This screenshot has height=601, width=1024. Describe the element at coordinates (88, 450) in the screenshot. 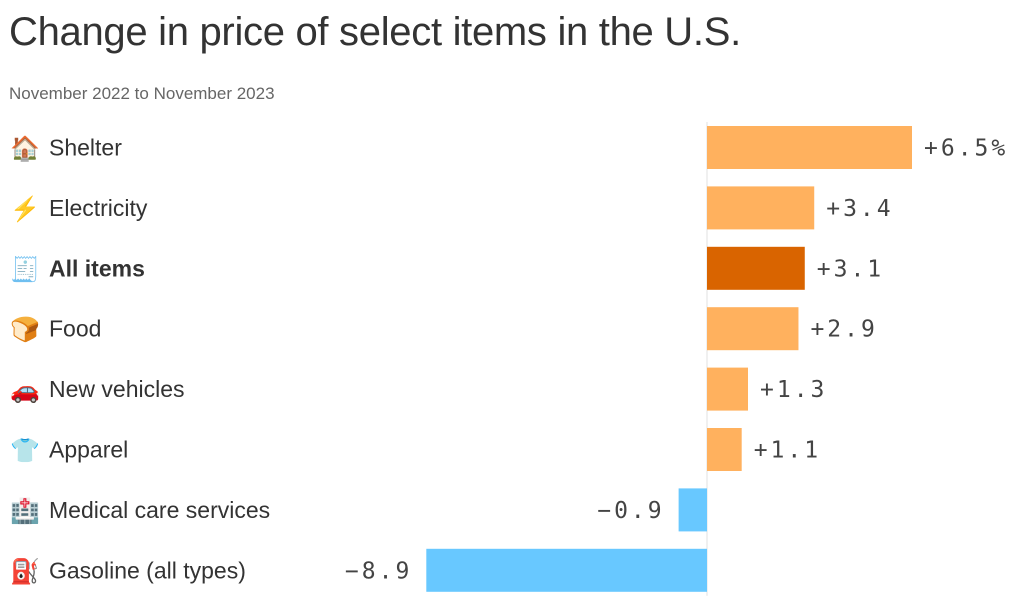

I see `category-label: Apparel` at that location.